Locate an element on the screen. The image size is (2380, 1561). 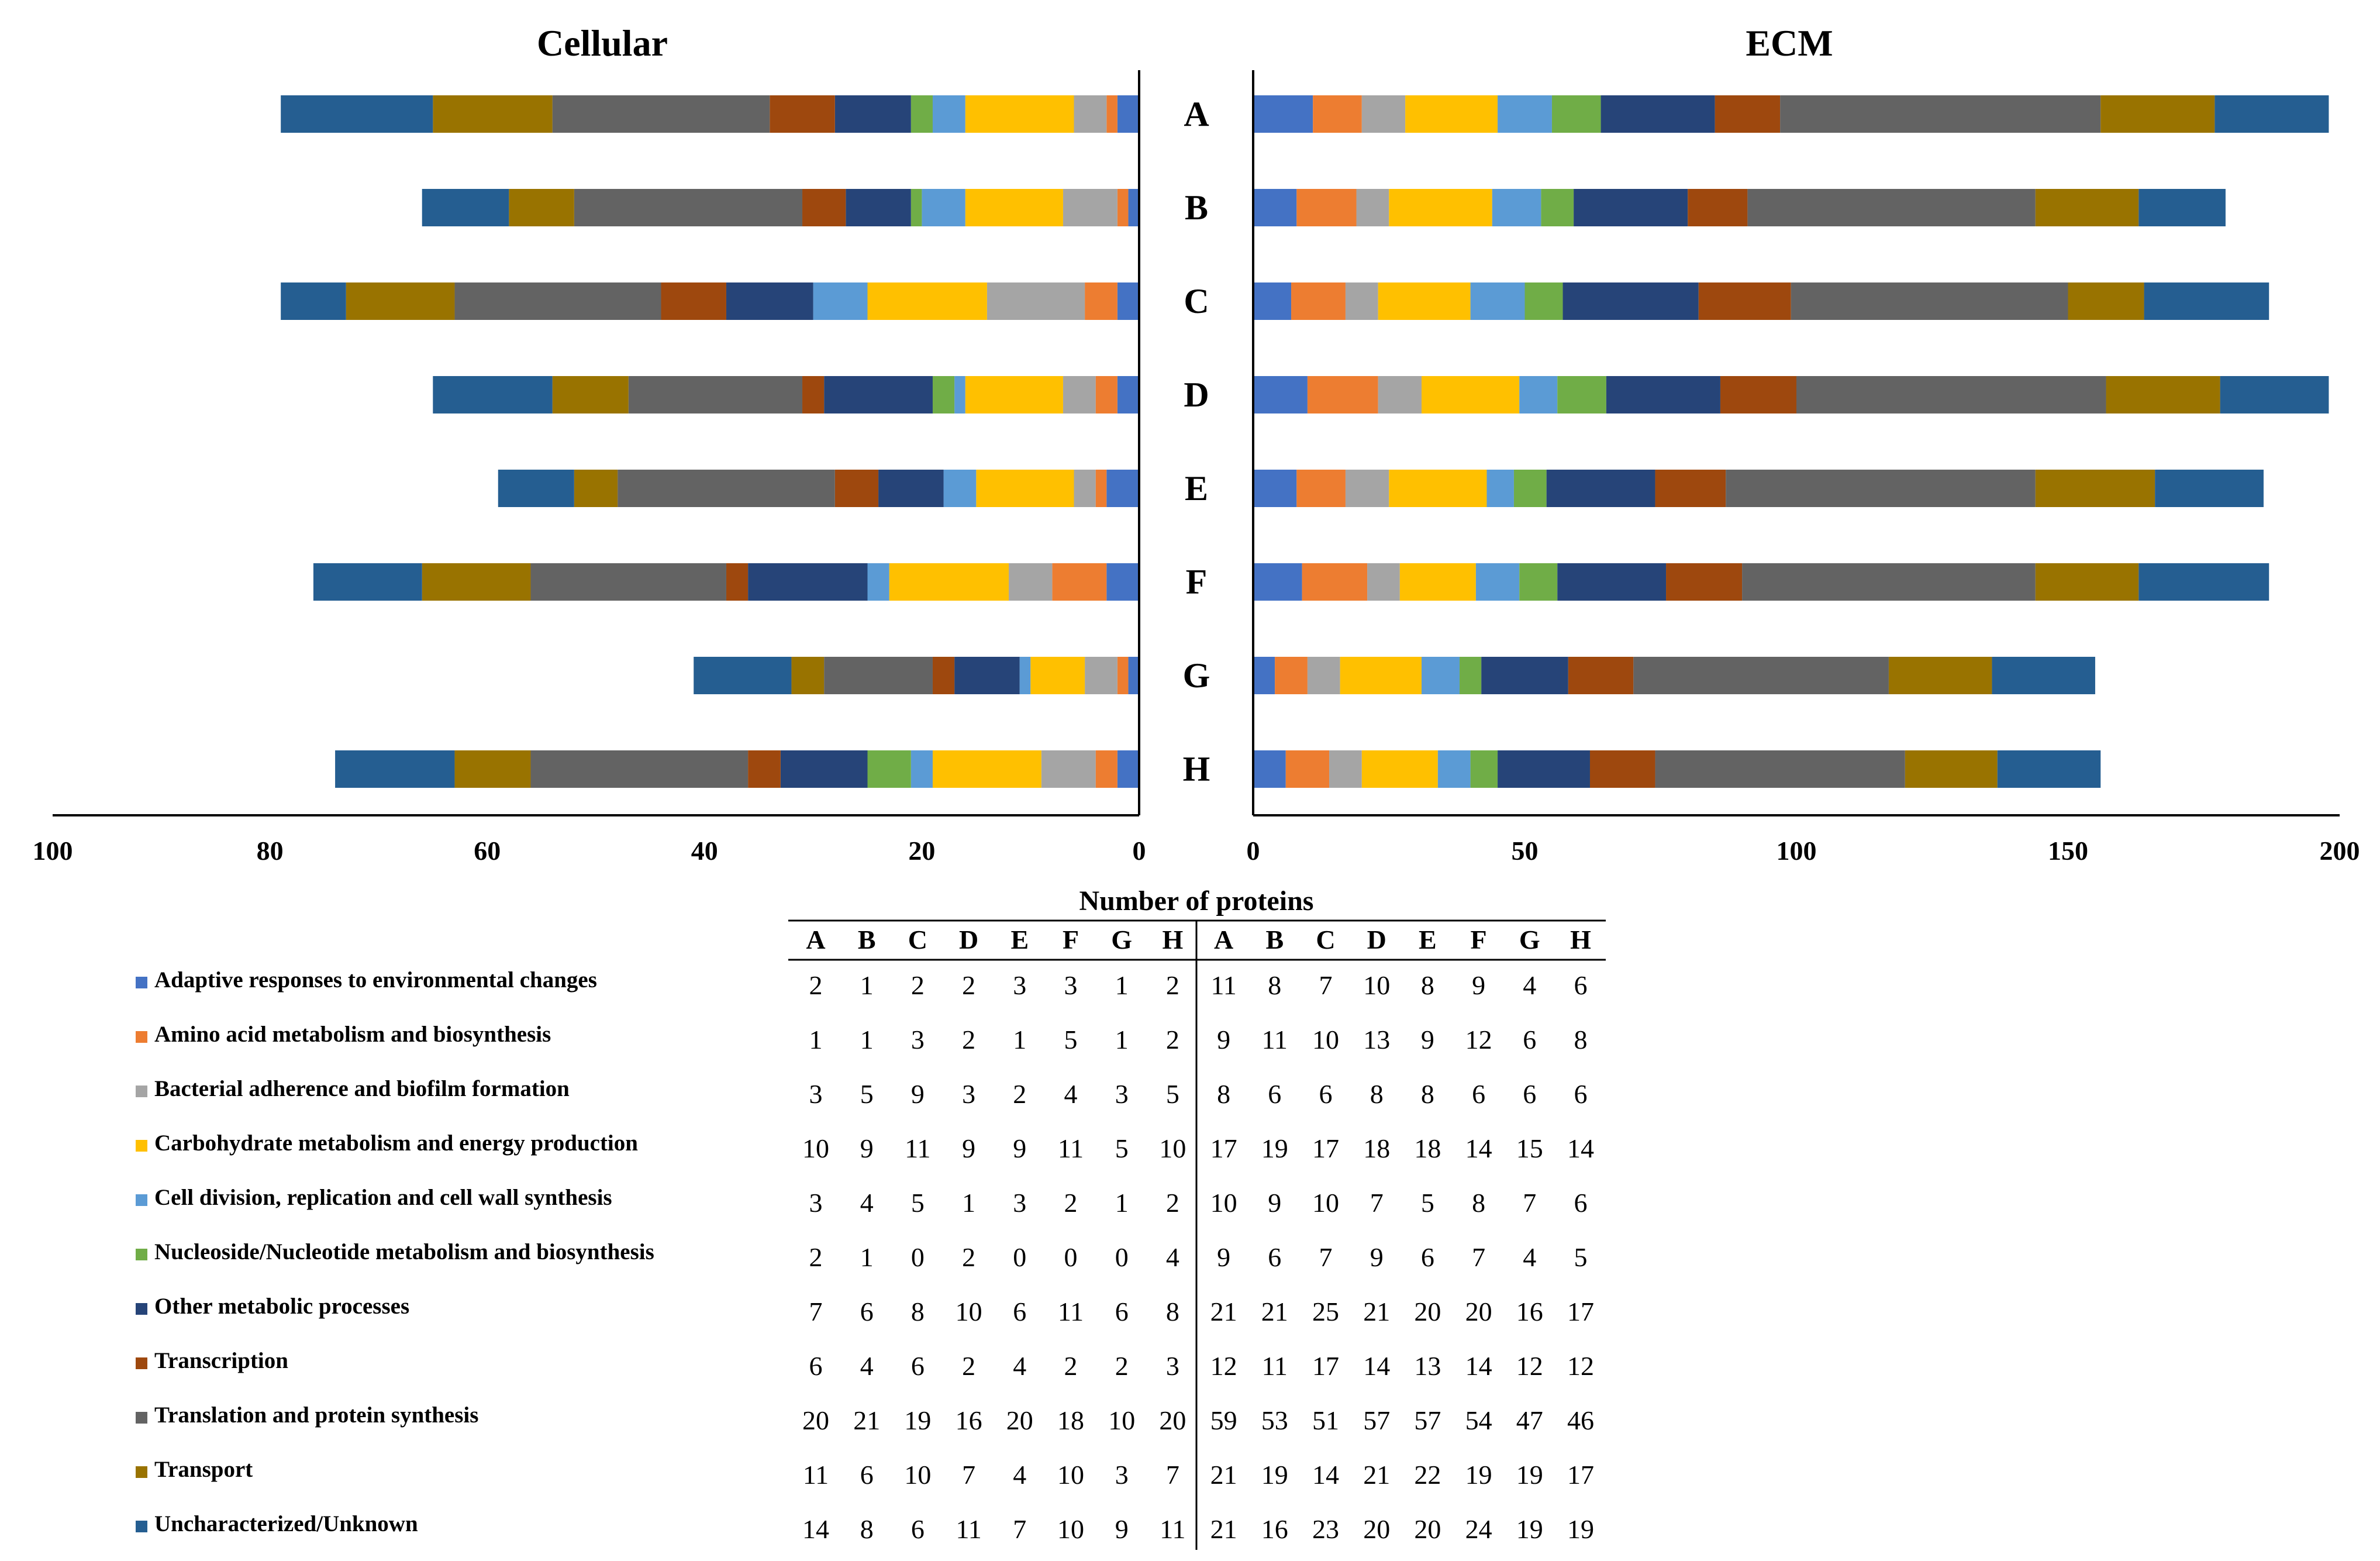
legend-label-translation-and-protein-synthesis: Translation and protein synthesis is located at coordinates (316, 1415).